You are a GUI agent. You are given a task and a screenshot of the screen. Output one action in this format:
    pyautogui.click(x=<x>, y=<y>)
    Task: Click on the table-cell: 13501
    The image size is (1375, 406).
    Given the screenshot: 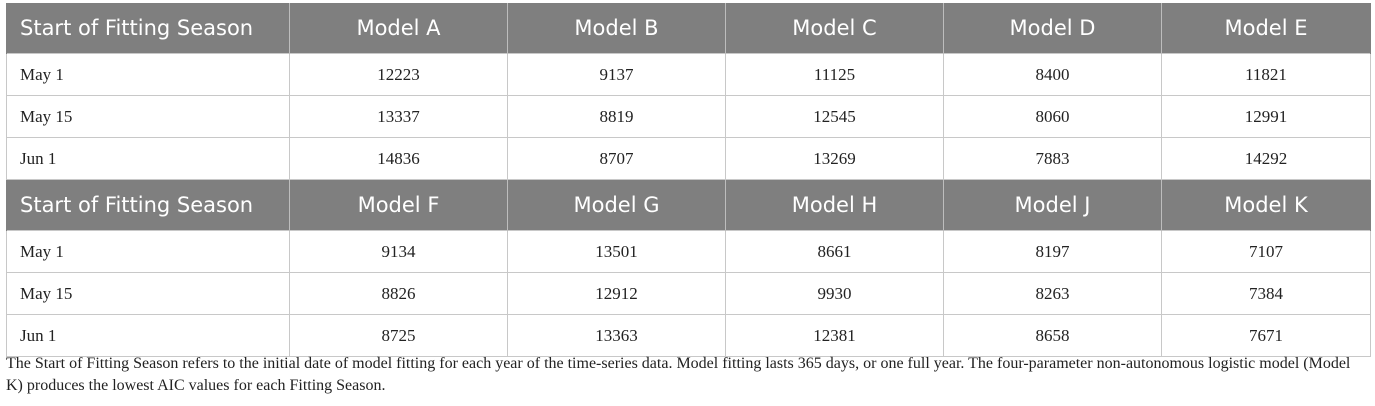 What is the action you would take?
    pyautogui.click(x=616, y=251)
    